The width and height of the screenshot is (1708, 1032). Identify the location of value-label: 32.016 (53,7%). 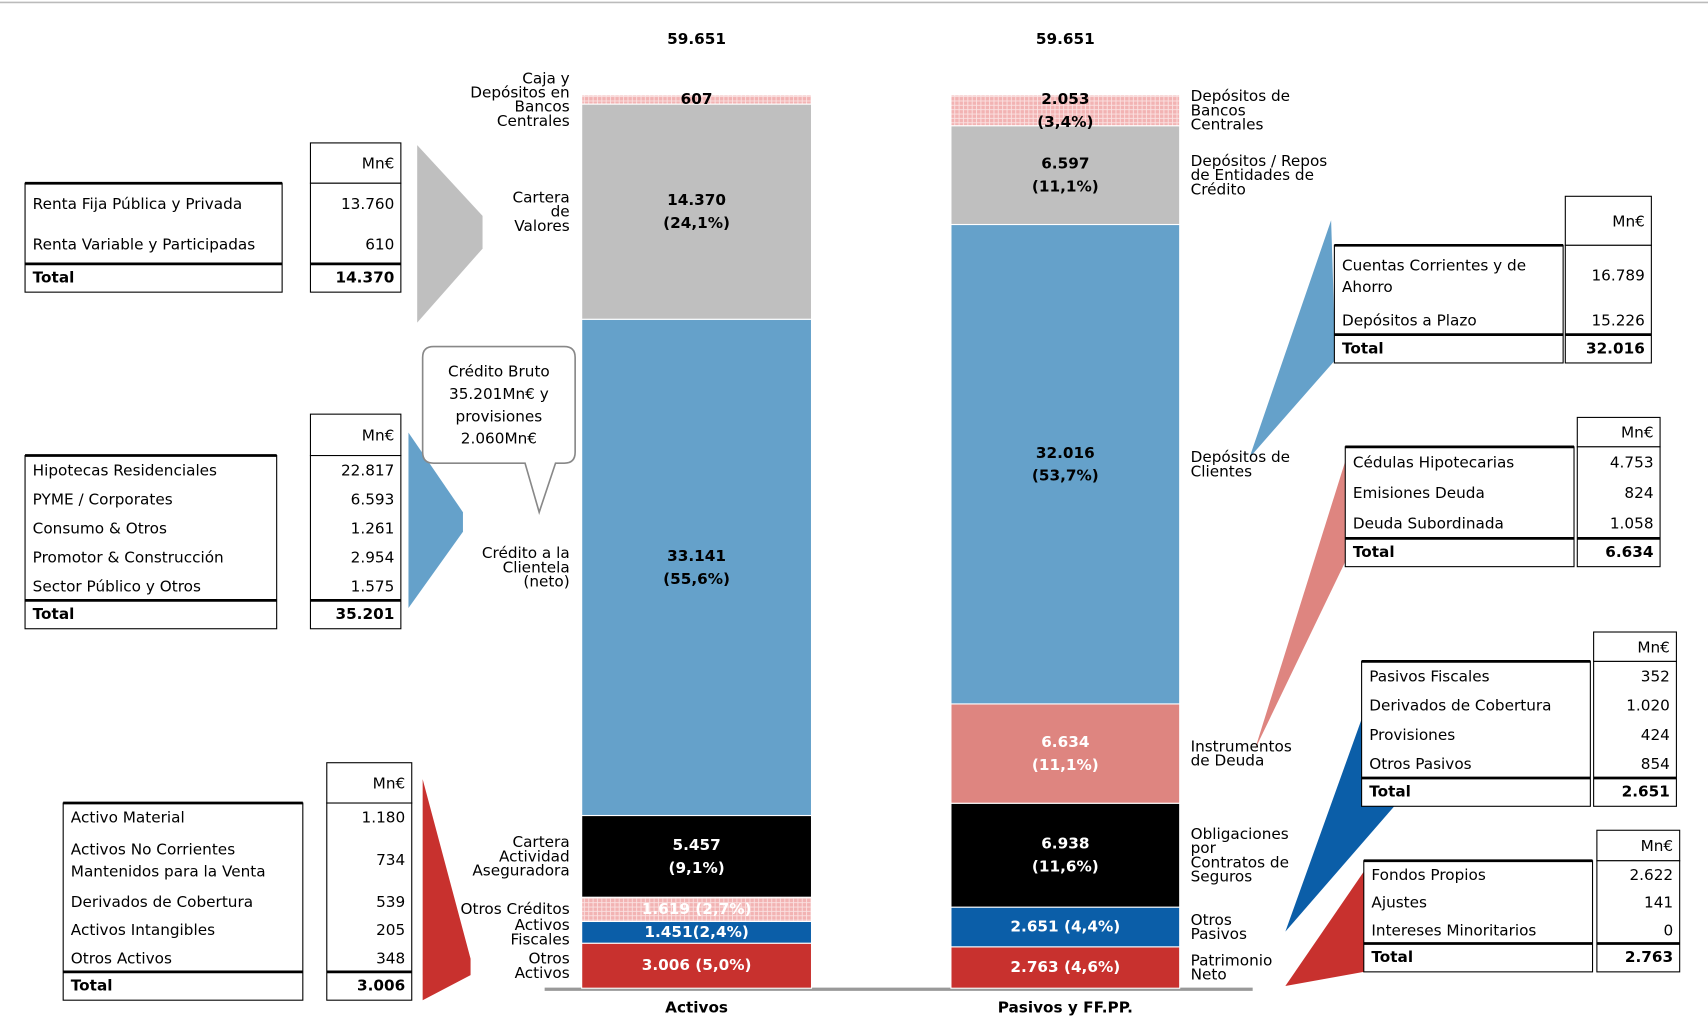
(1065, 463).